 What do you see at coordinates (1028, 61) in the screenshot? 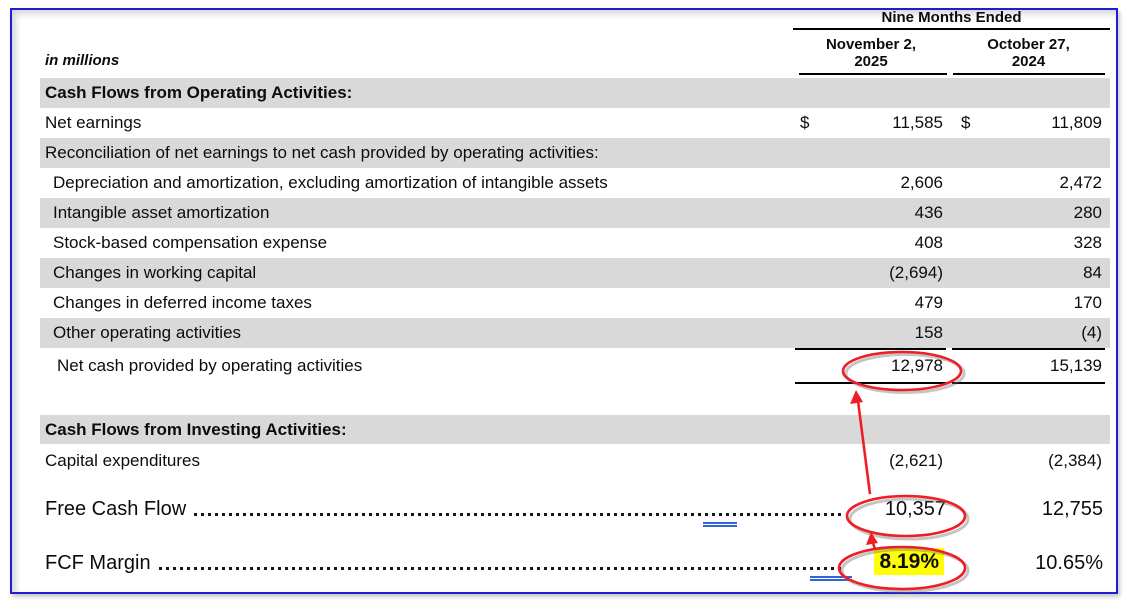
I see `column-header-2024-line2: 2024` at bounding box center [1028, 61].